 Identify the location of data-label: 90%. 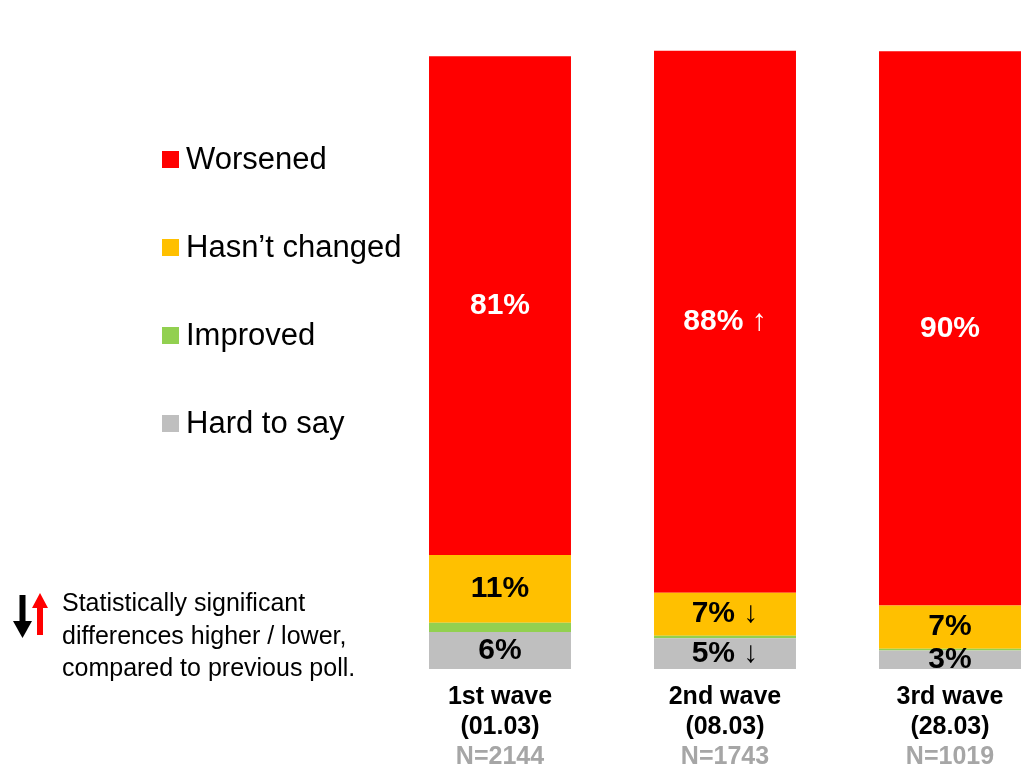
(950, 326).